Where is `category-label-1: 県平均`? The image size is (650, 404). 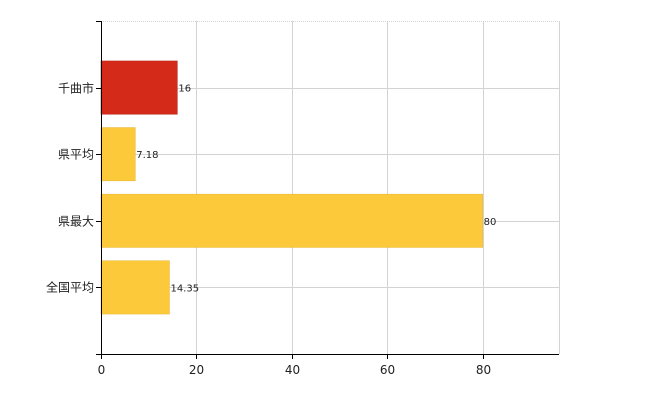 category-label-1: 県平均 is located at coordinates (76, 155).